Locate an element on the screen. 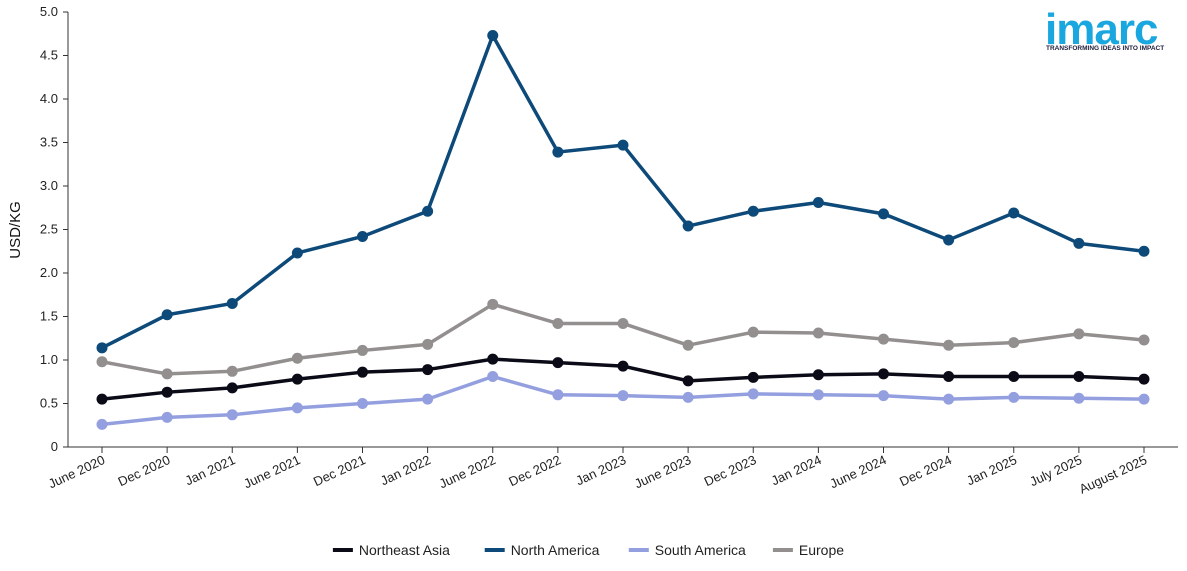  x-tick-label: Jan 2024 is located at coordinates (796, 470).